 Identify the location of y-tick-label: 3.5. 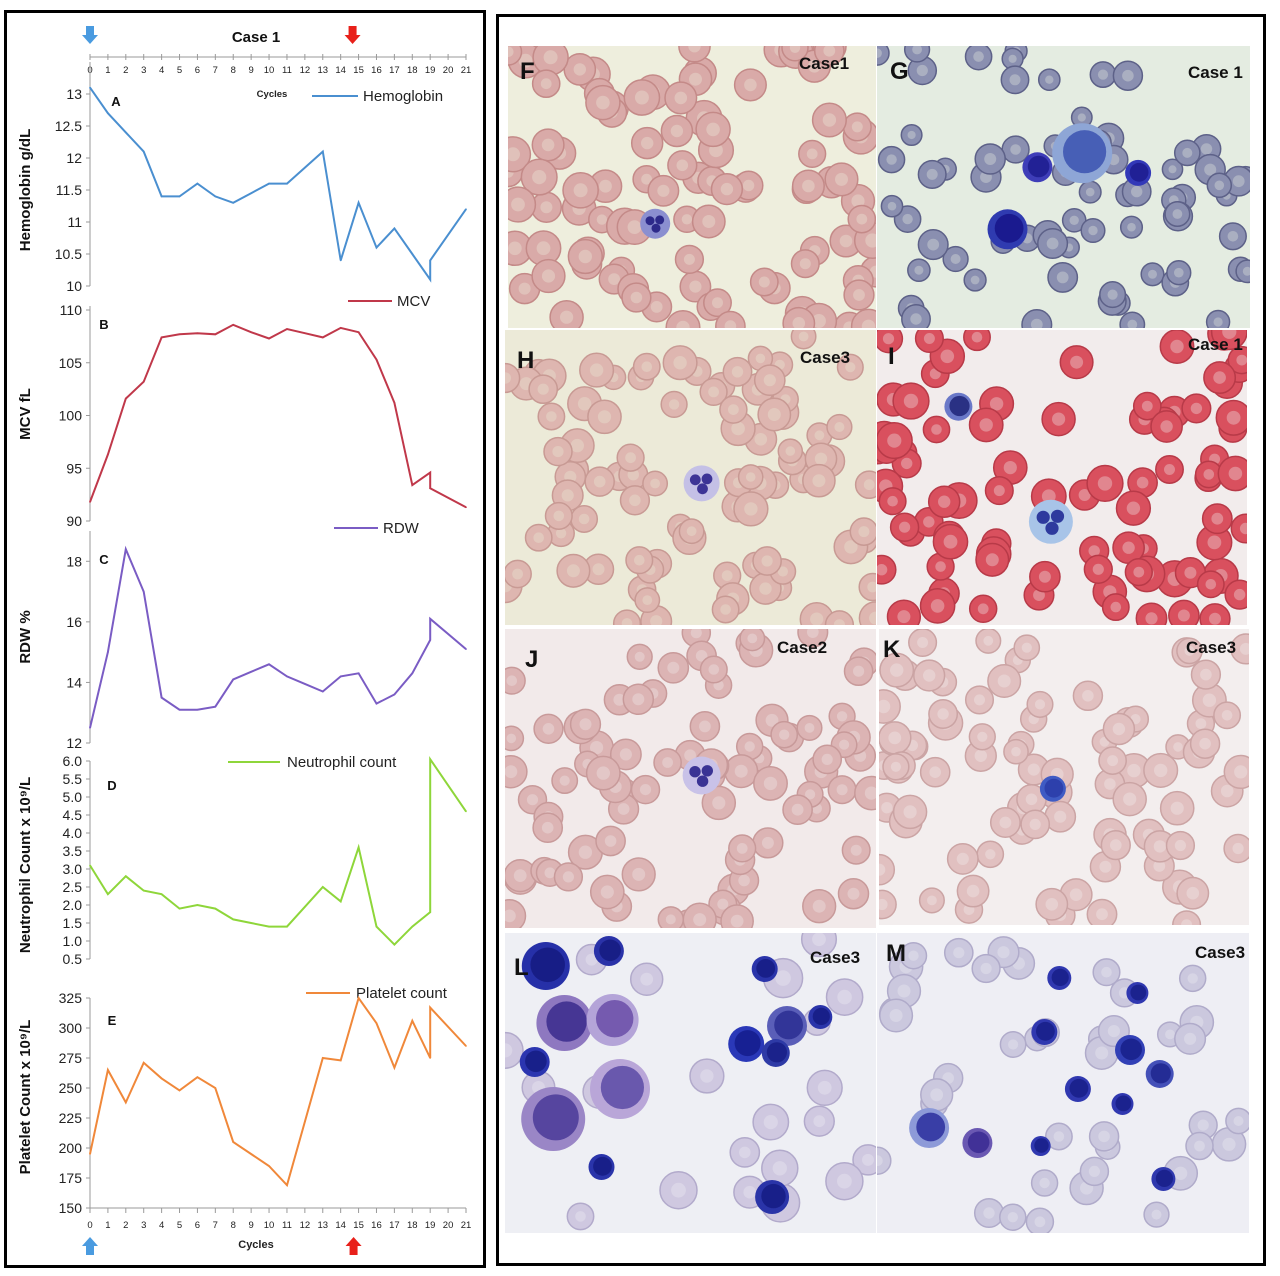
(73, 851).